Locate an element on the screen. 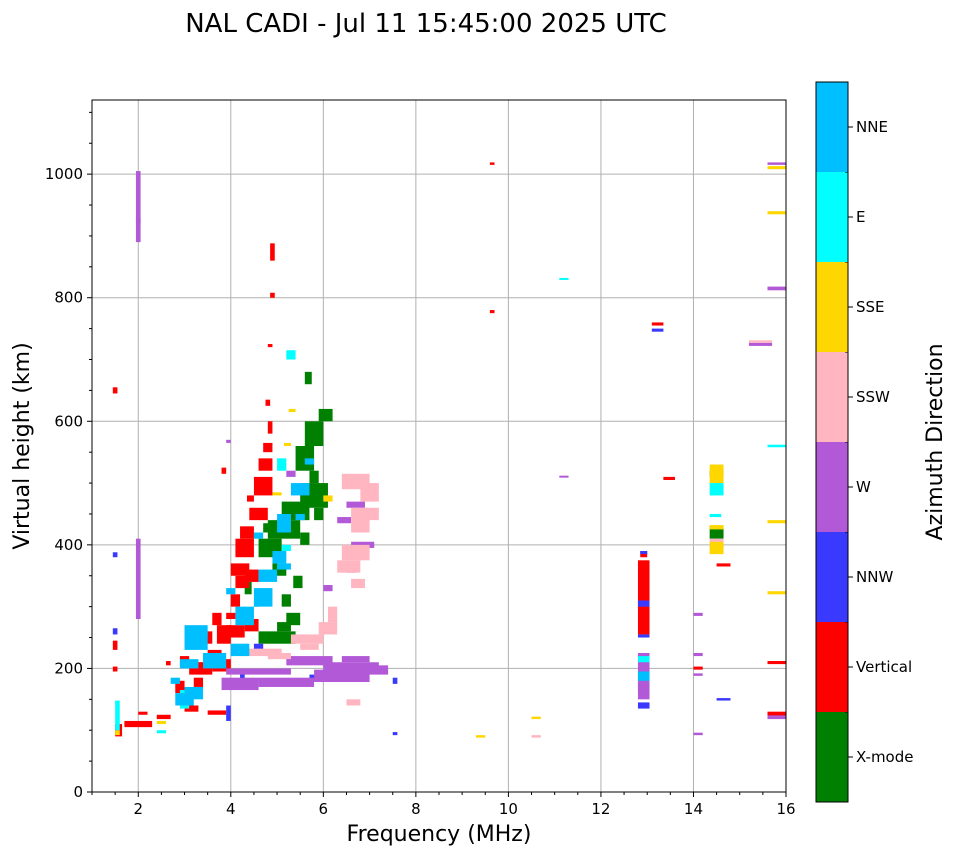 The height and width of the screenshot is (857, 958). x-tick-label: 8 is located at coordinates (416, 809).